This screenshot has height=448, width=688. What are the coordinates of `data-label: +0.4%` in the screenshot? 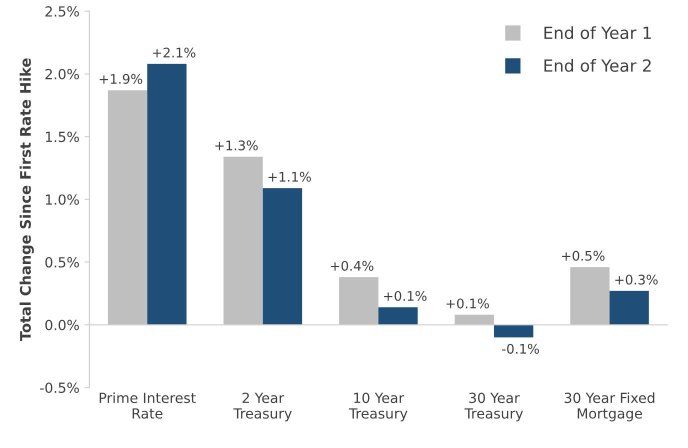 It's located at (352, 265).